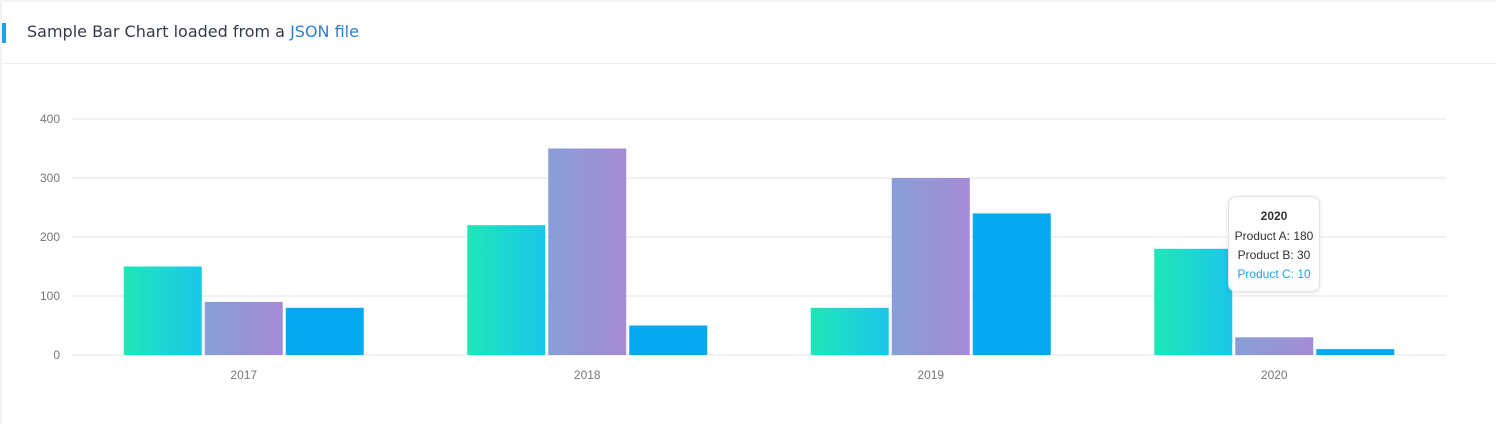 Image resolution: width=1496 pixels, height=424 pixels. Describe the element at coordinates (849, 331) in the screenshot. I see `bar-product-a-2019` at that location.